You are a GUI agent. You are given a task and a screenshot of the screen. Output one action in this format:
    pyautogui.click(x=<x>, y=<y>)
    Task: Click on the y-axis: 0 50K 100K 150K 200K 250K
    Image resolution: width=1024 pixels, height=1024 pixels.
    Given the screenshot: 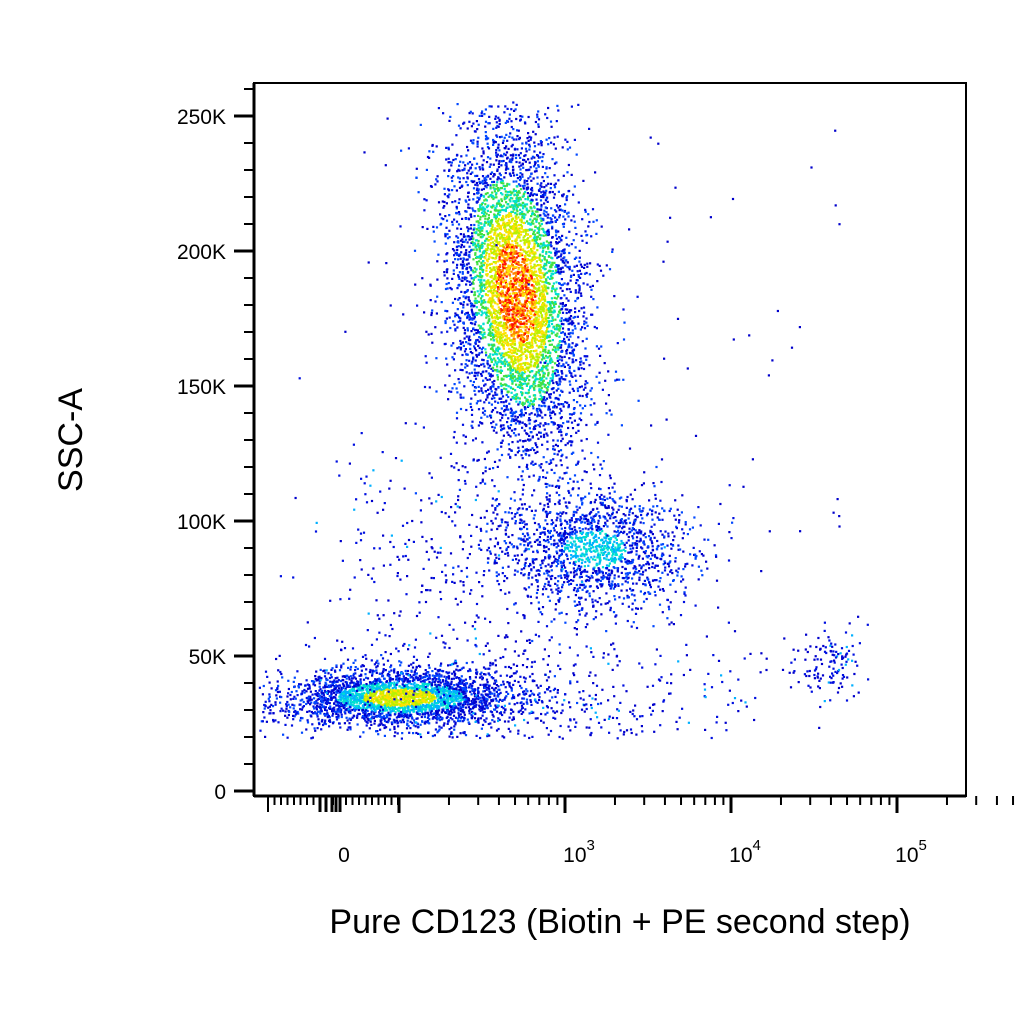 What is the action you would take?
    pyautogui.click(x=216, y=443)
    